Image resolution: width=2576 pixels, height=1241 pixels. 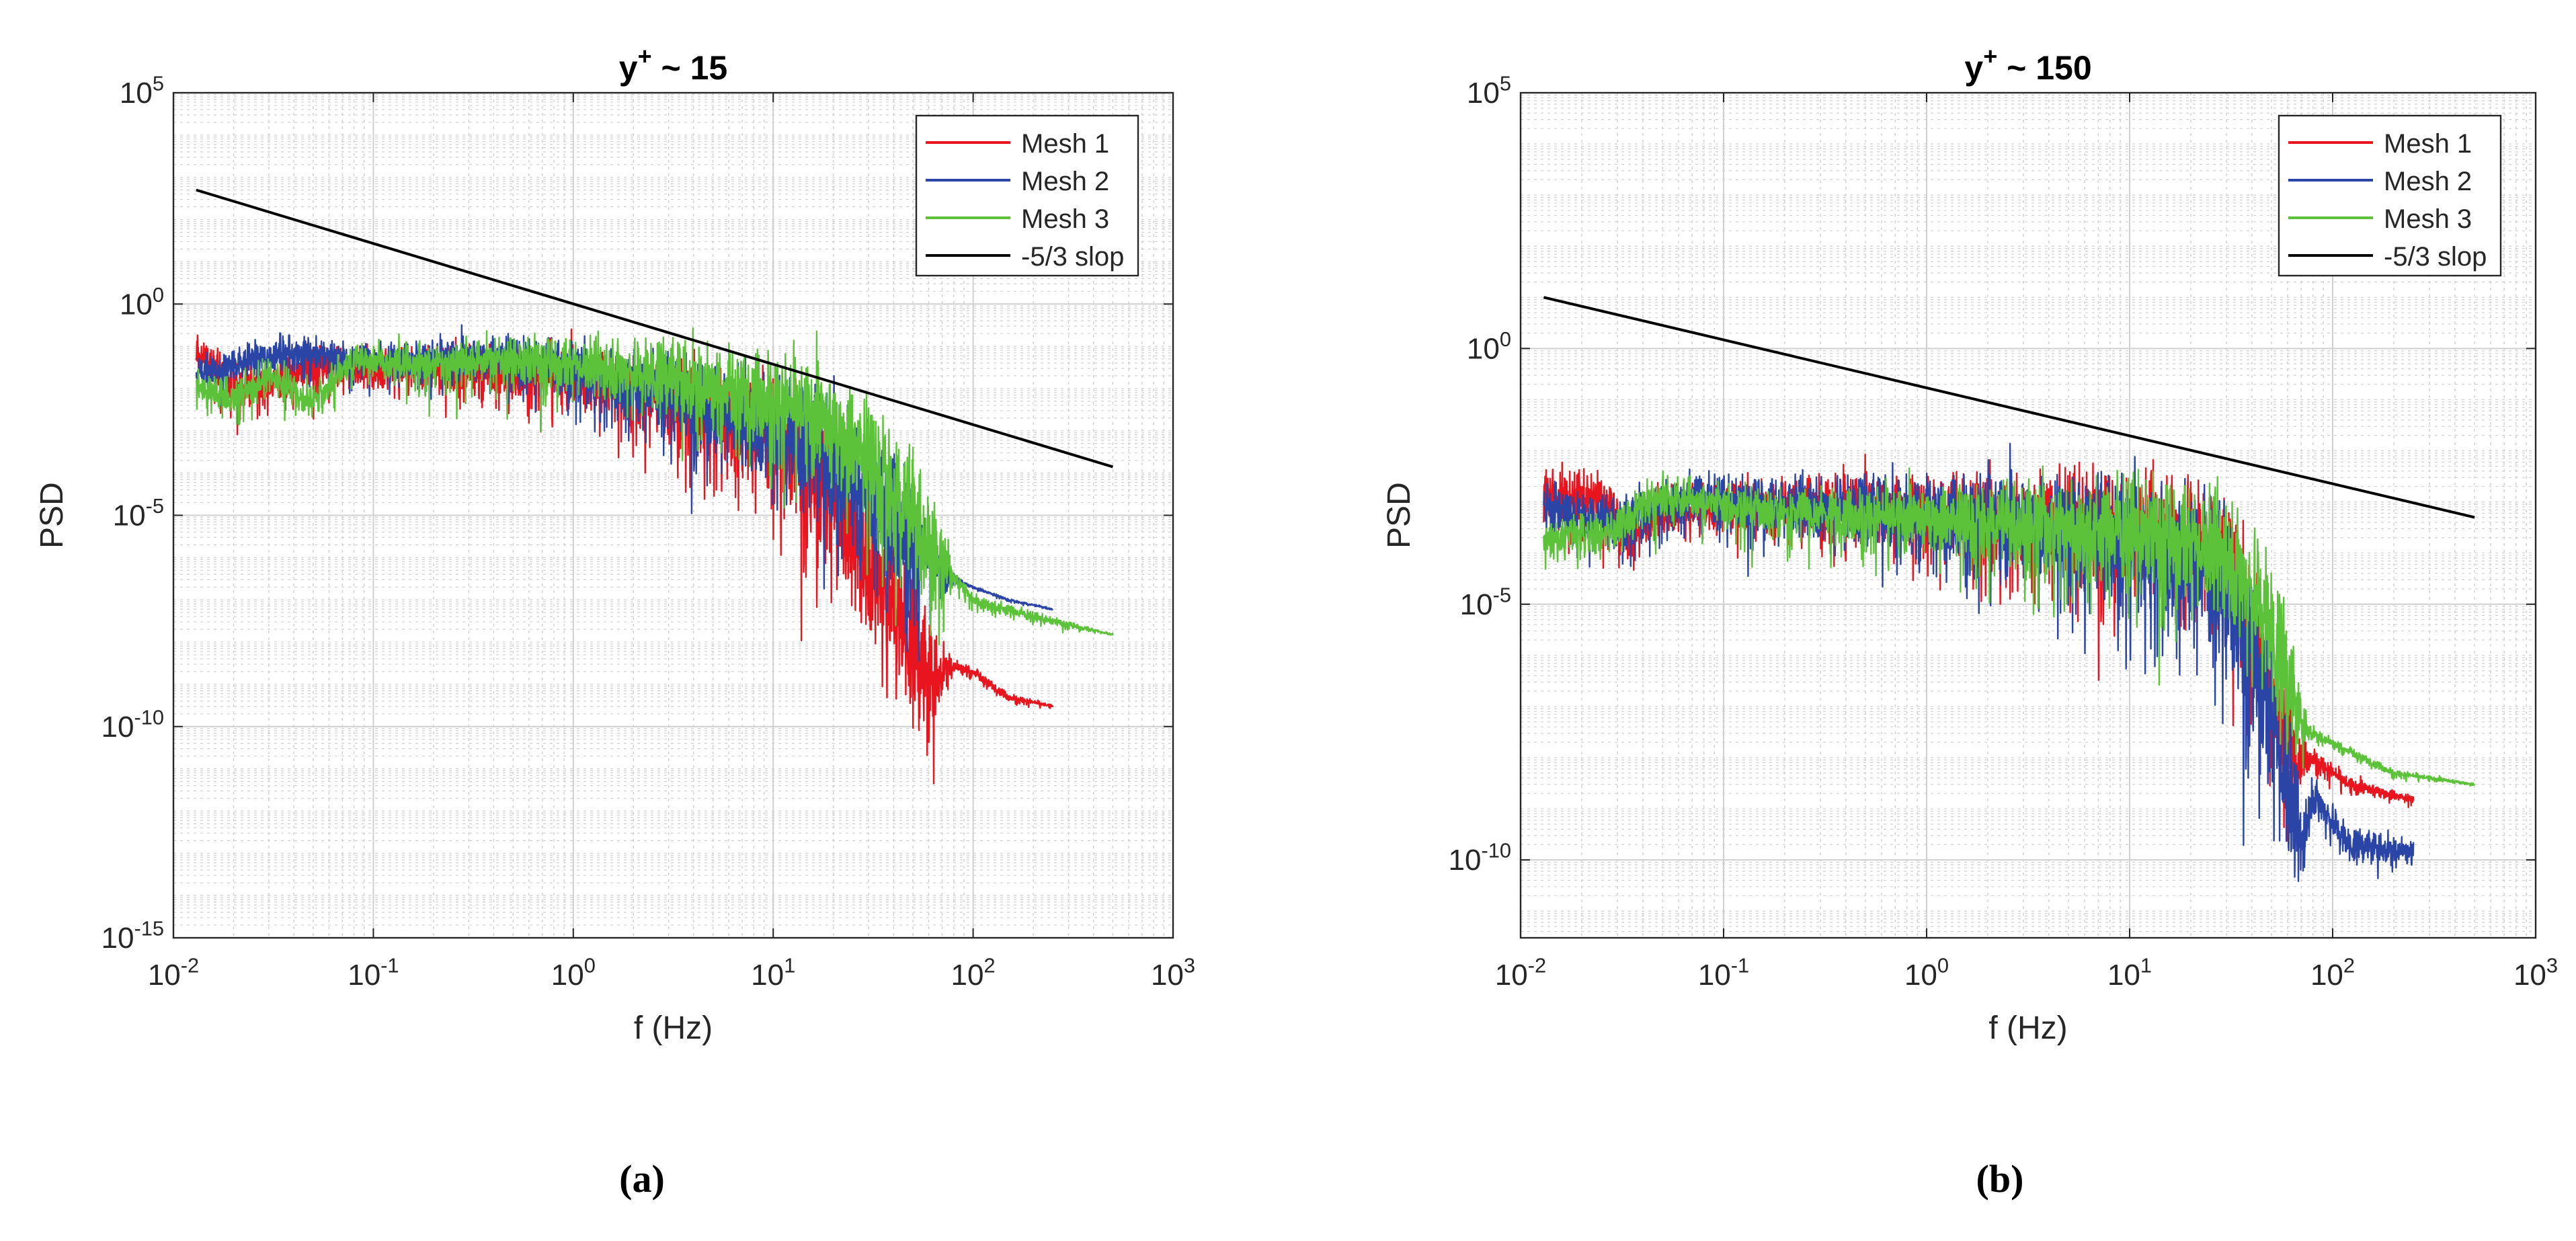 What do you see at coordinates (673, 64) in the screenshot?
I see `chart-title: y+ ~ 15` at bounding box center [673, 64].